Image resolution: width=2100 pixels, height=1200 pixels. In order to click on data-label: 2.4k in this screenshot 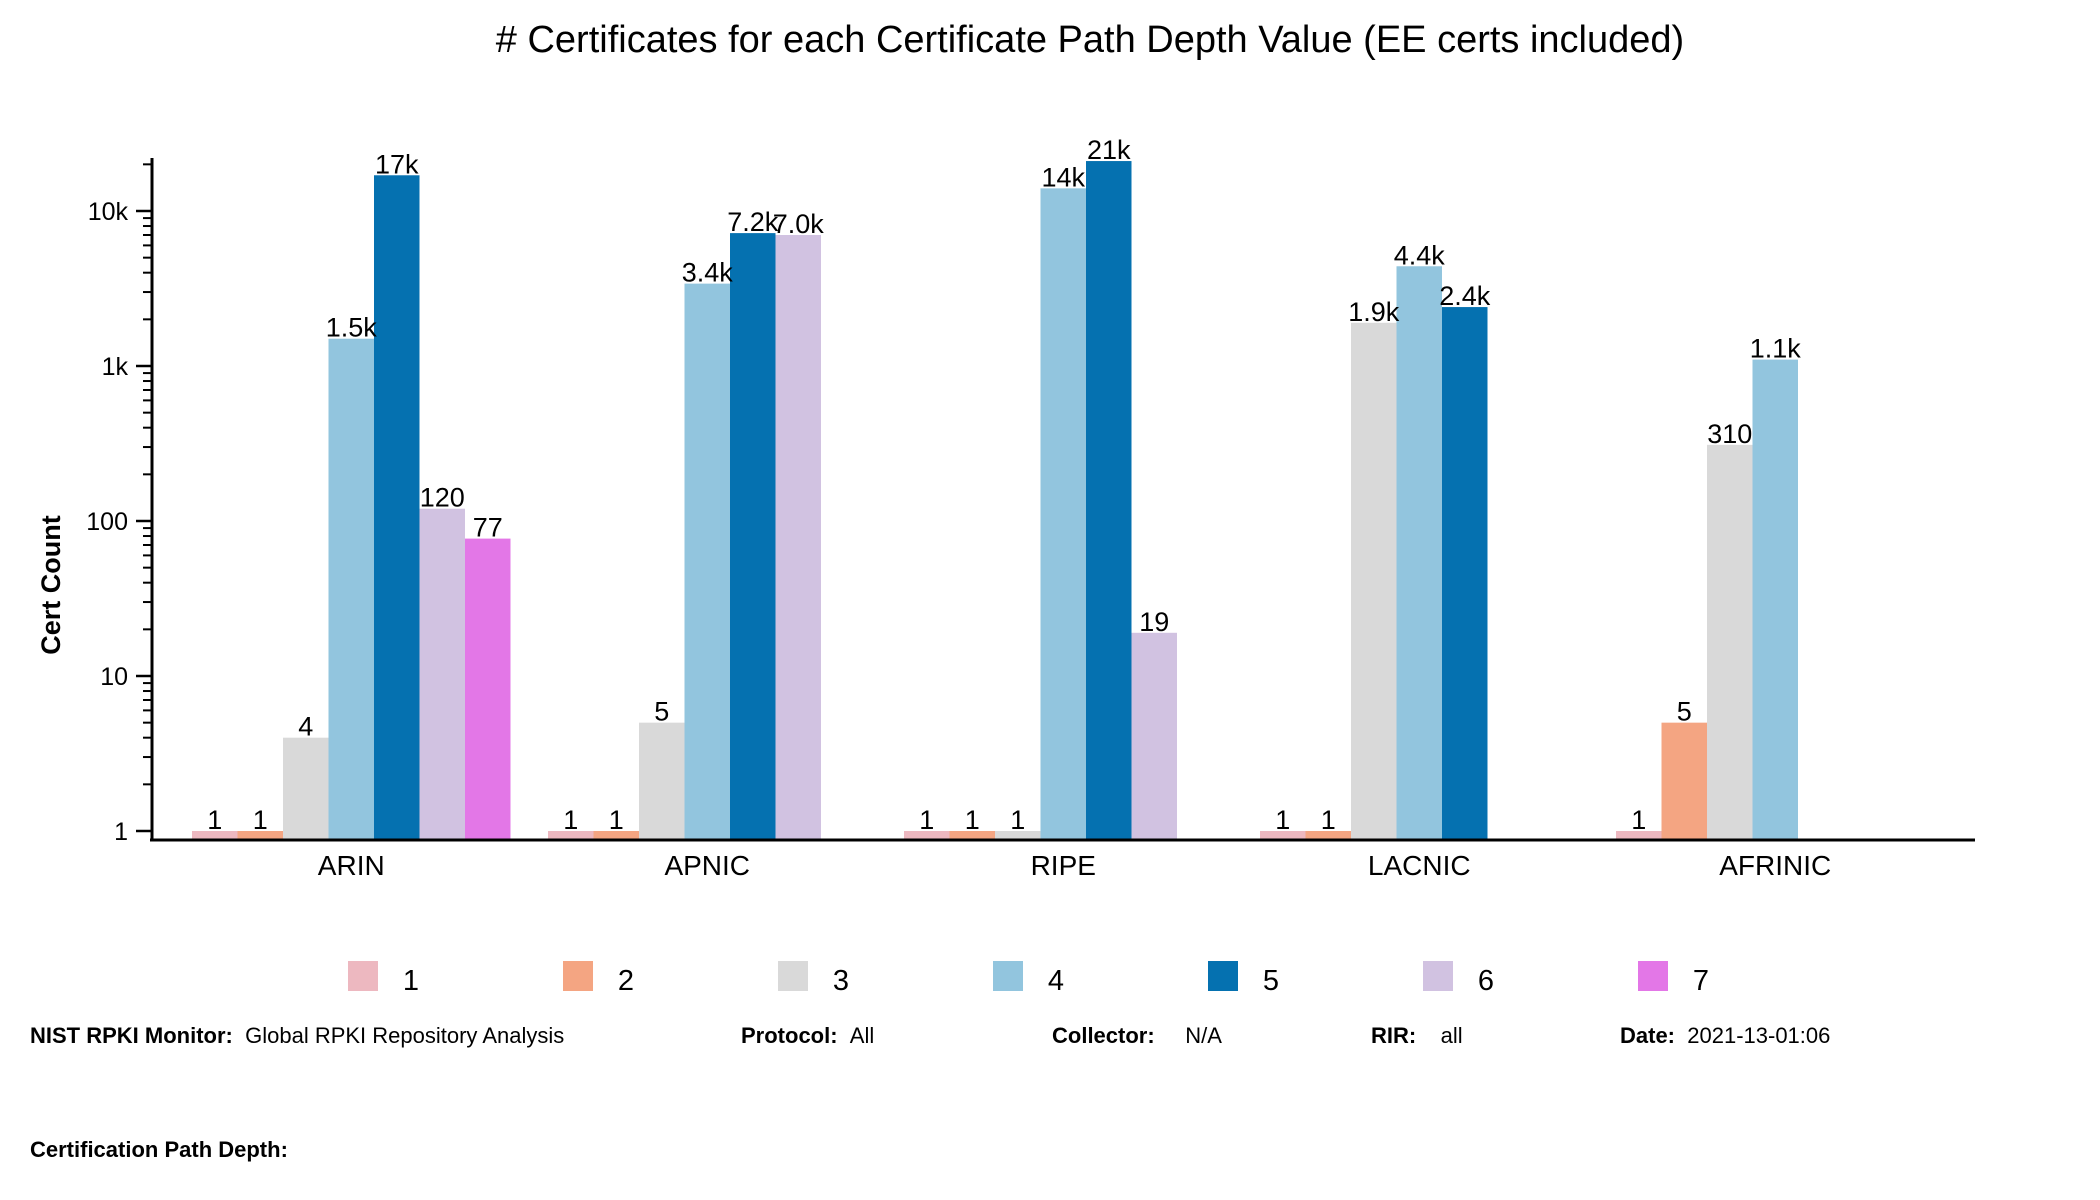, I will do `click(1465, 296)`.